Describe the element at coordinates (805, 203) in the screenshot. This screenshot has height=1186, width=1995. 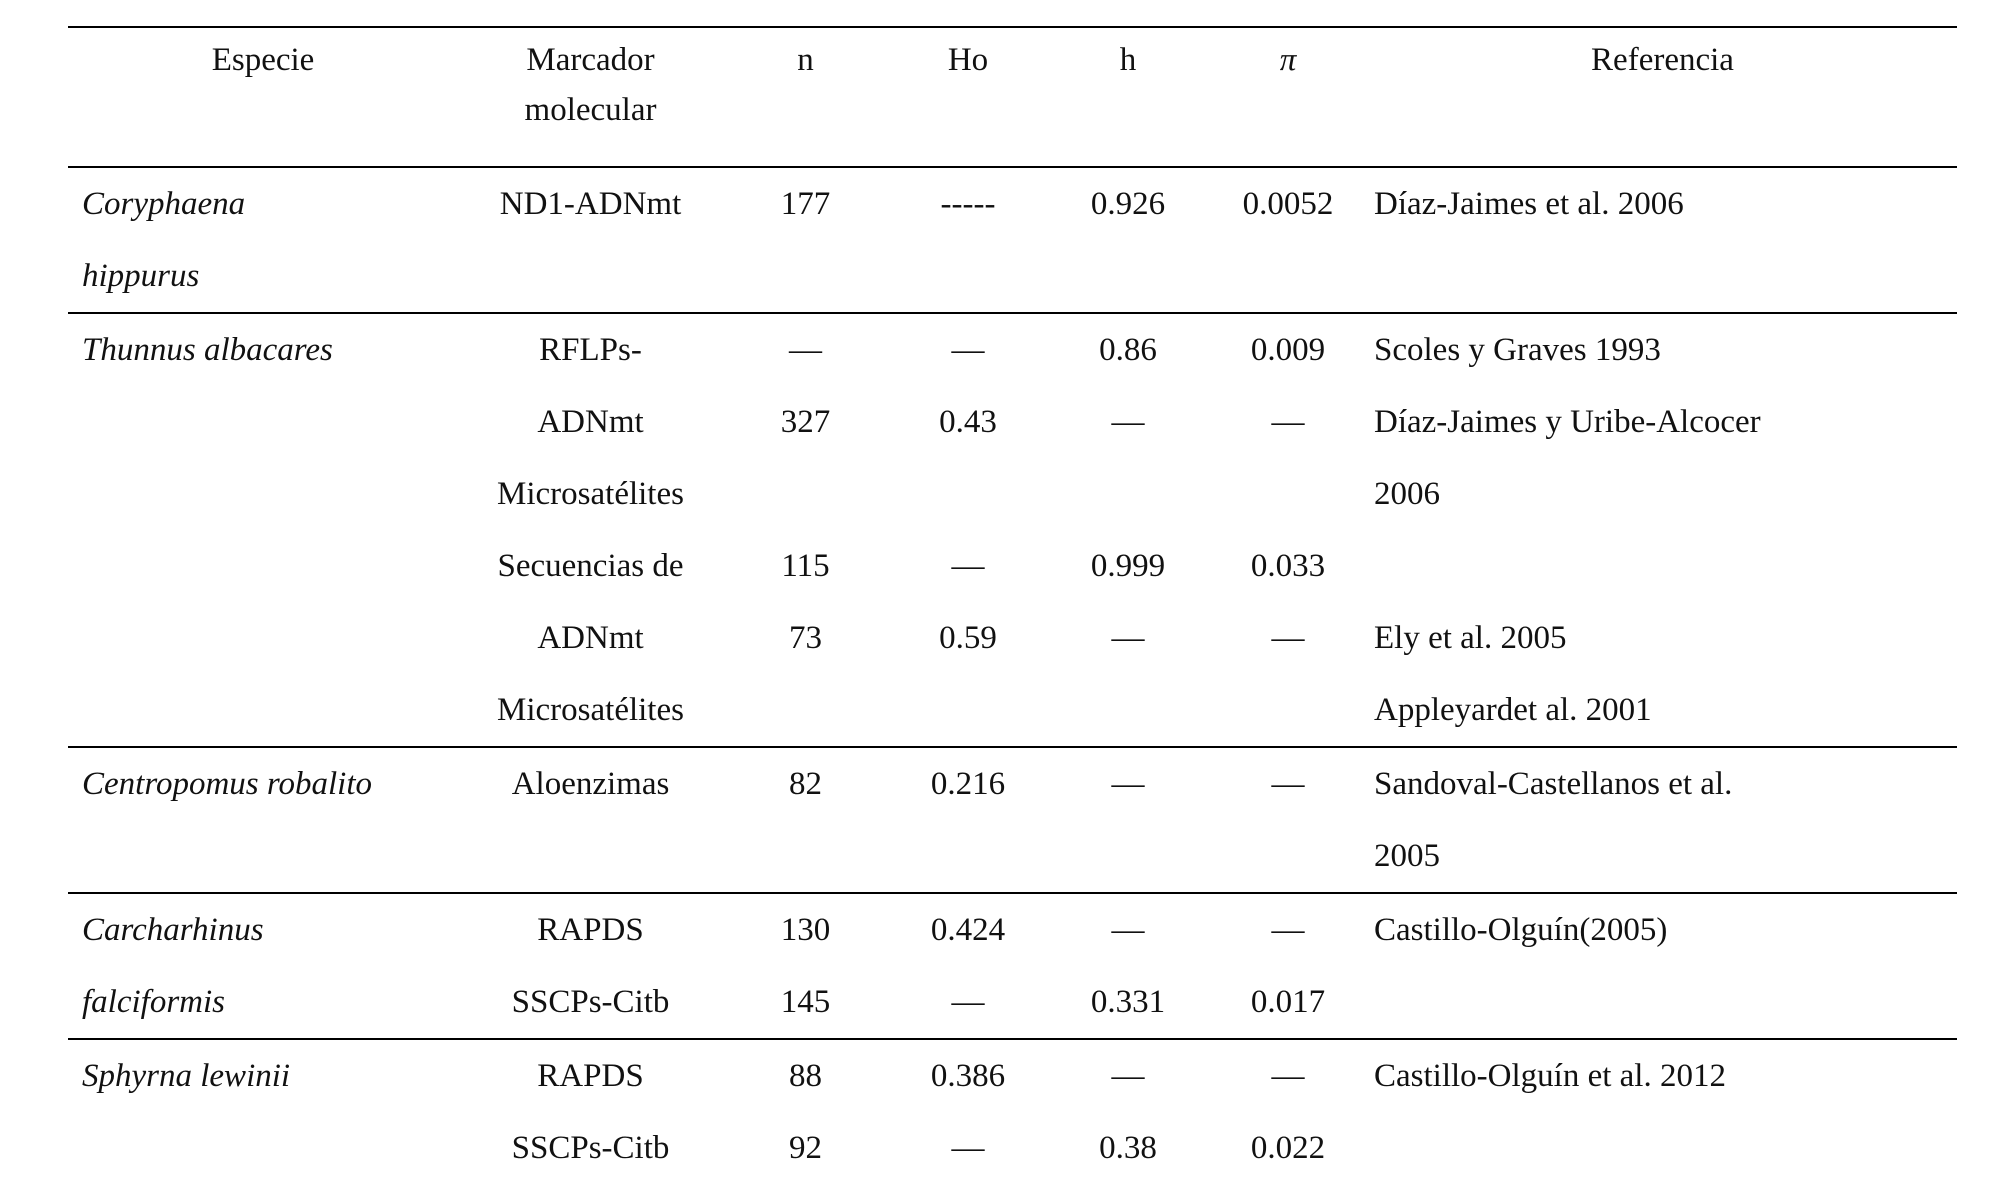
I see `cell-n: 177` at that location.